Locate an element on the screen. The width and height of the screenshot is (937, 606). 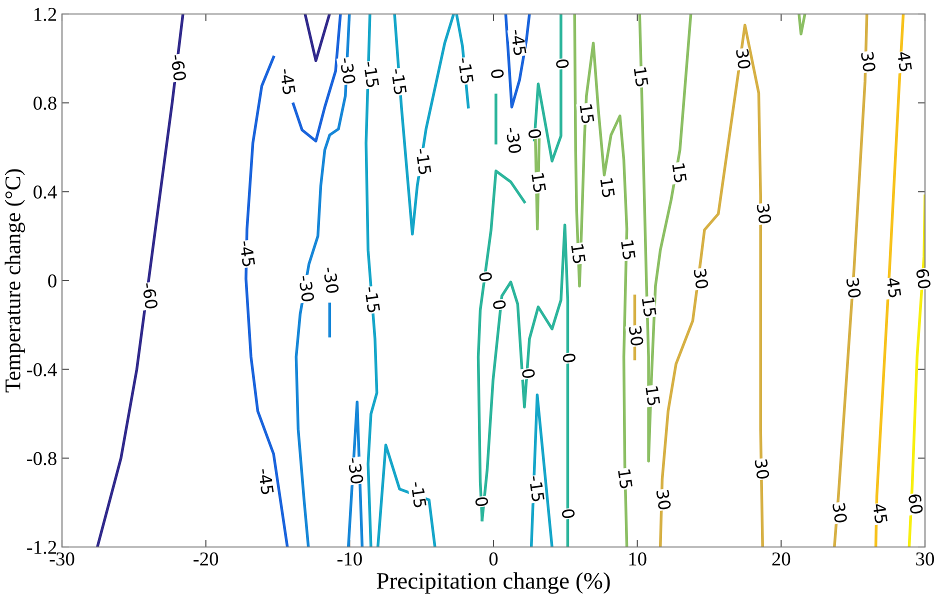
x-tick-label: 20 is located at coordinates (781, 559).